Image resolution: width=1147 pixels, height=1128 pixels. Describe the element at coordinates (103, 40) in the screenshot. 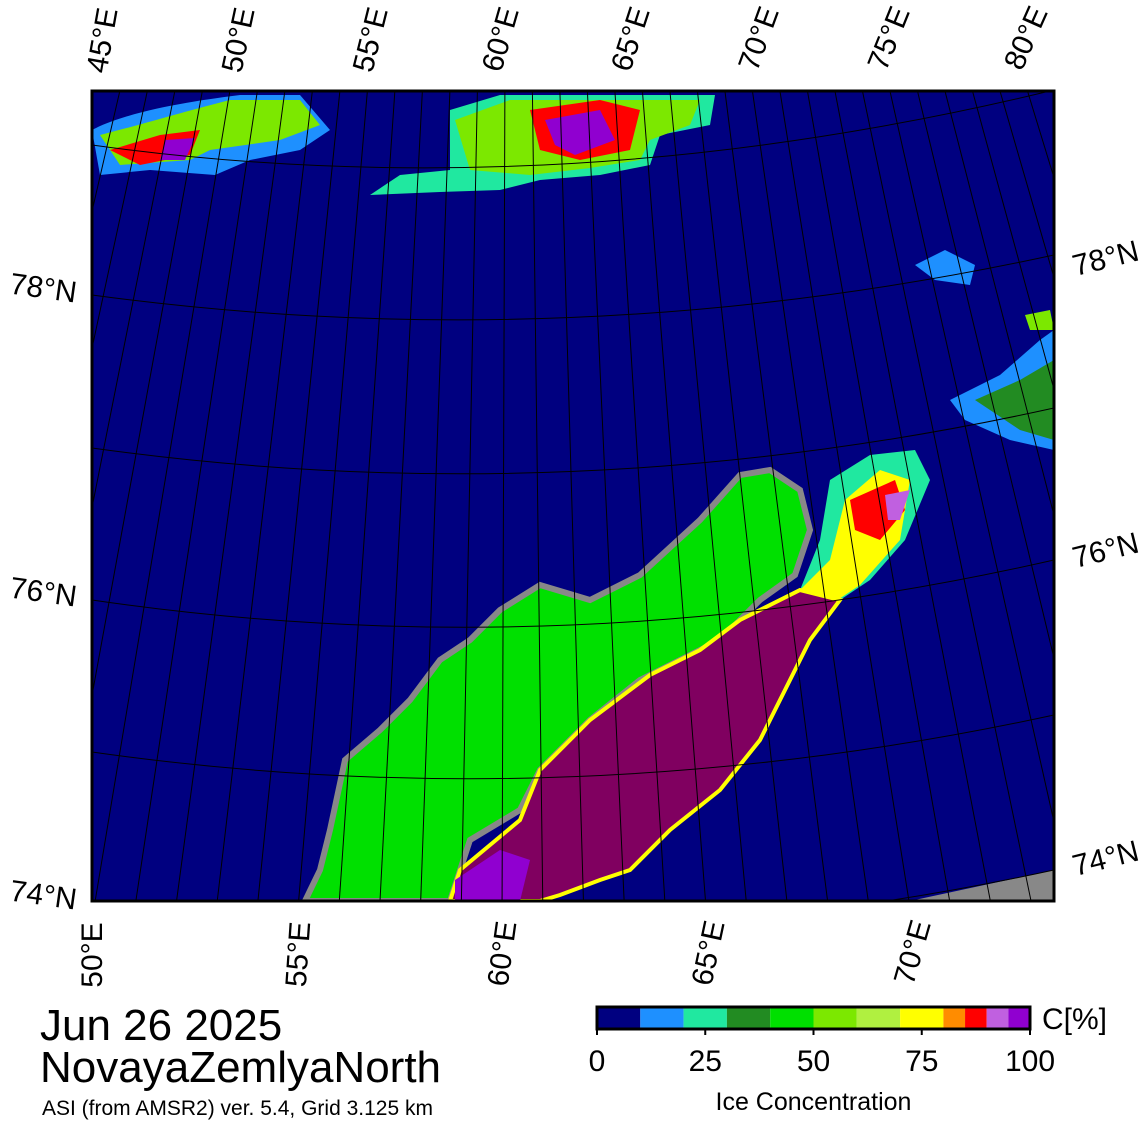

I see `lon-label: 45°E` at that location.